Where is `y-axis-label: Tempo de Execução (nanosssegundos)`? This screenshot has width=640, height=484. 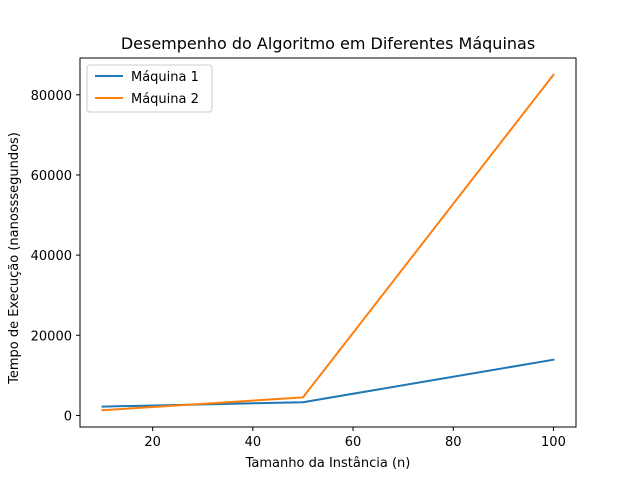
y-axis-label: Tempo de Execução (nanosssegundos) is located at coordinates (14, 258).